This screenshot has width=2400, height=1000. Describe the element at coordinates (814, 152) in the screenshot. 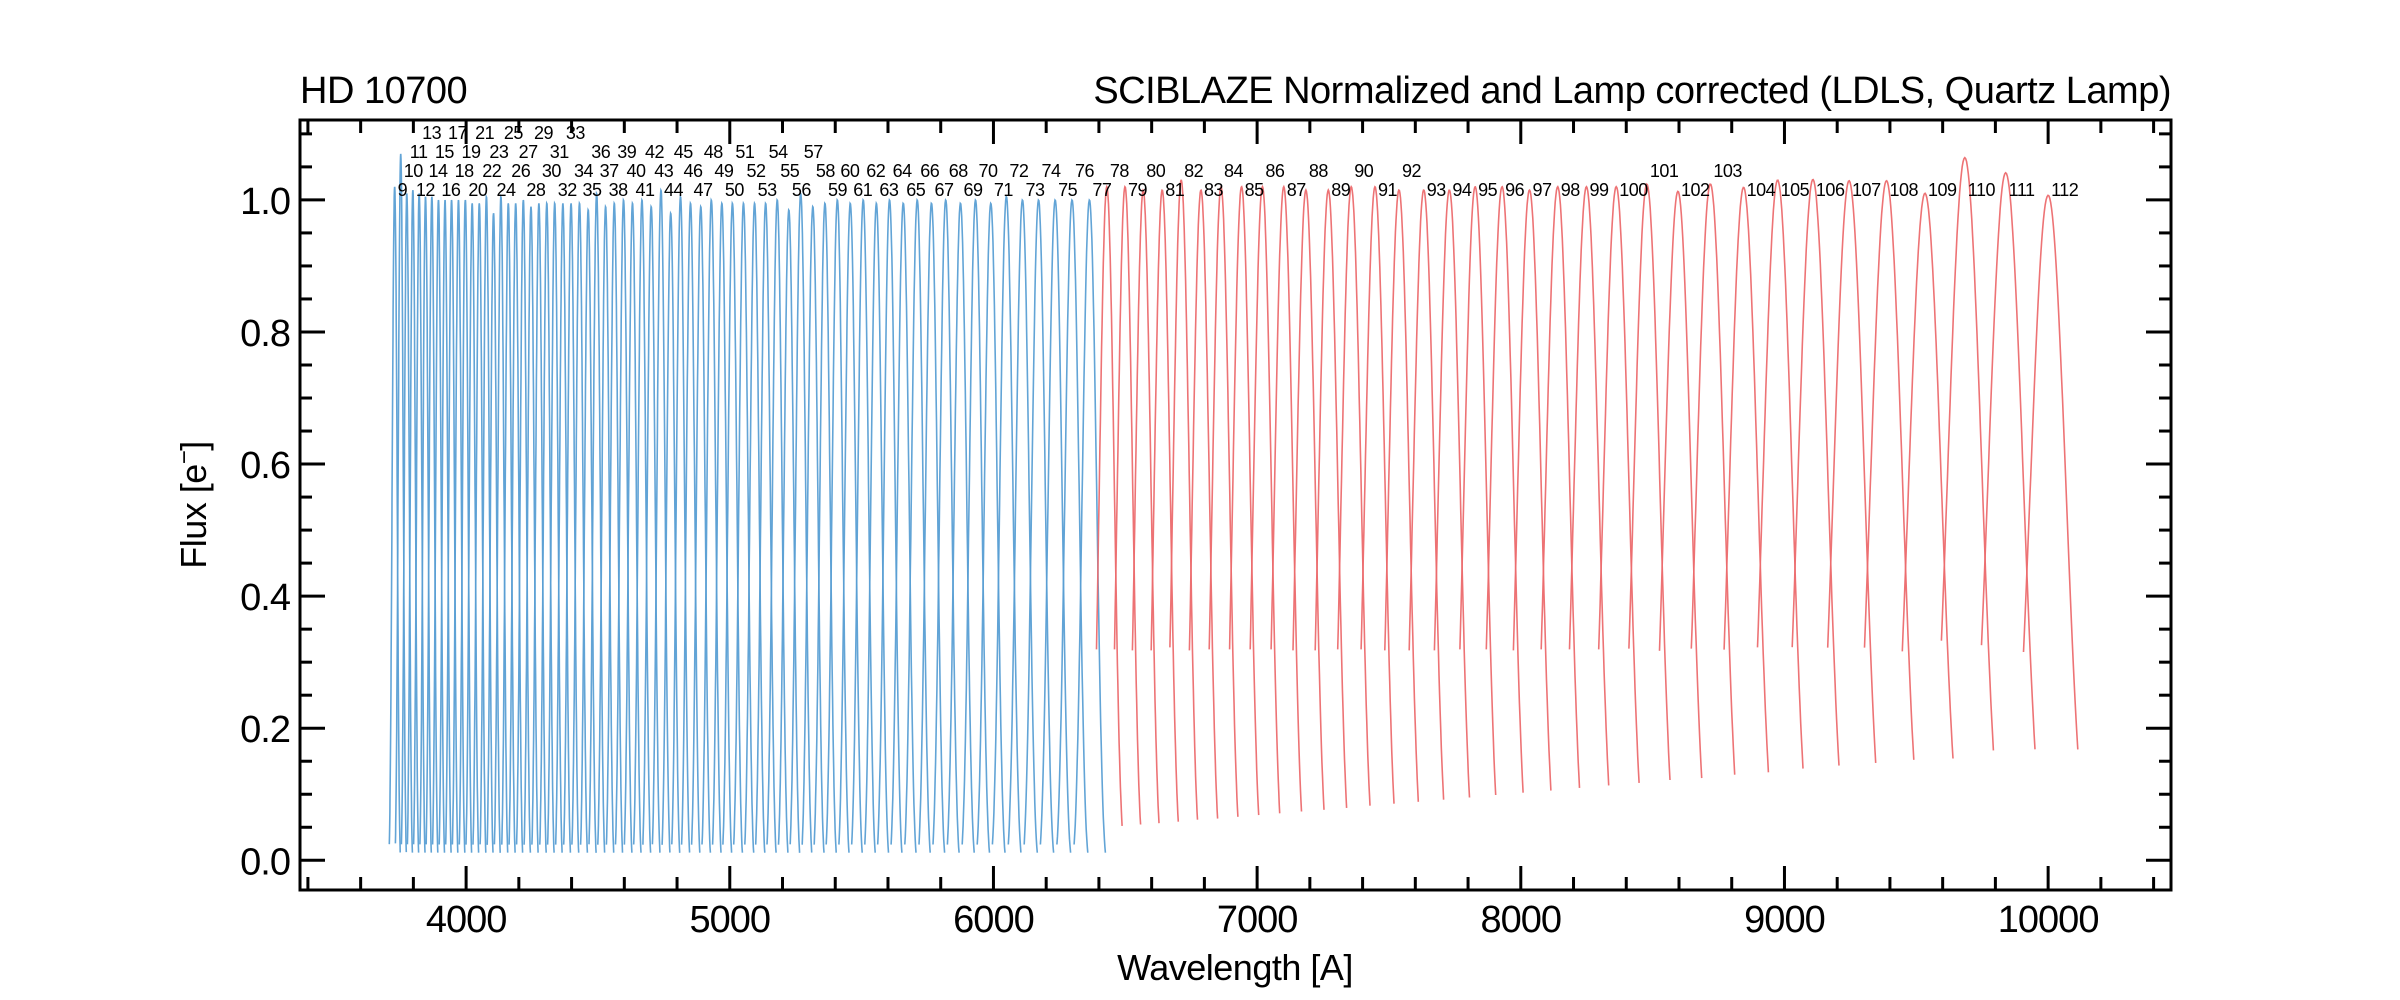

I see `order-label-57: 57` at that location.